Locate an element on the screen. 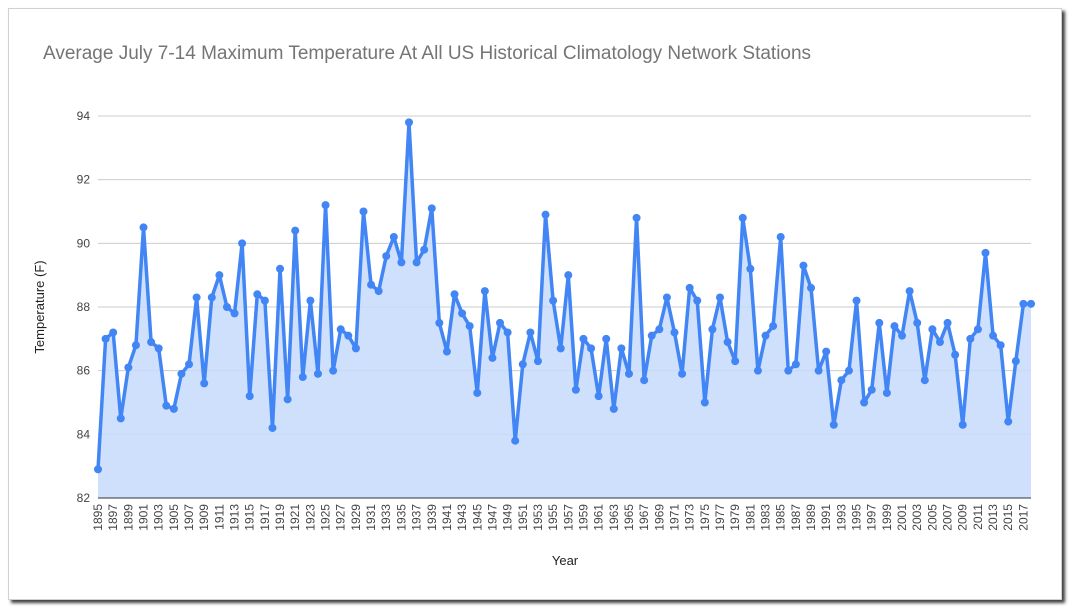  data-point-1907 is located at coordinates (189, 364).